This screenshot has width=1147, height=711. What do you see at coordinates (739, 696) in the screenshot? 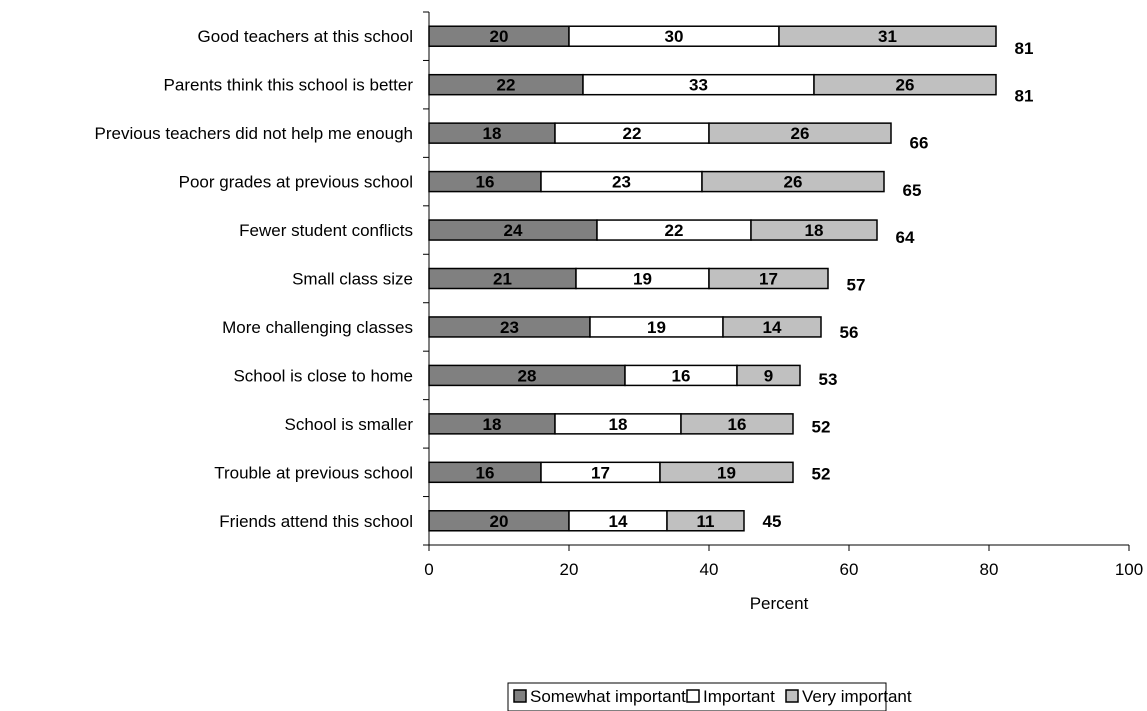
I see `legend-label: Important` at bounding box center [739, 696].